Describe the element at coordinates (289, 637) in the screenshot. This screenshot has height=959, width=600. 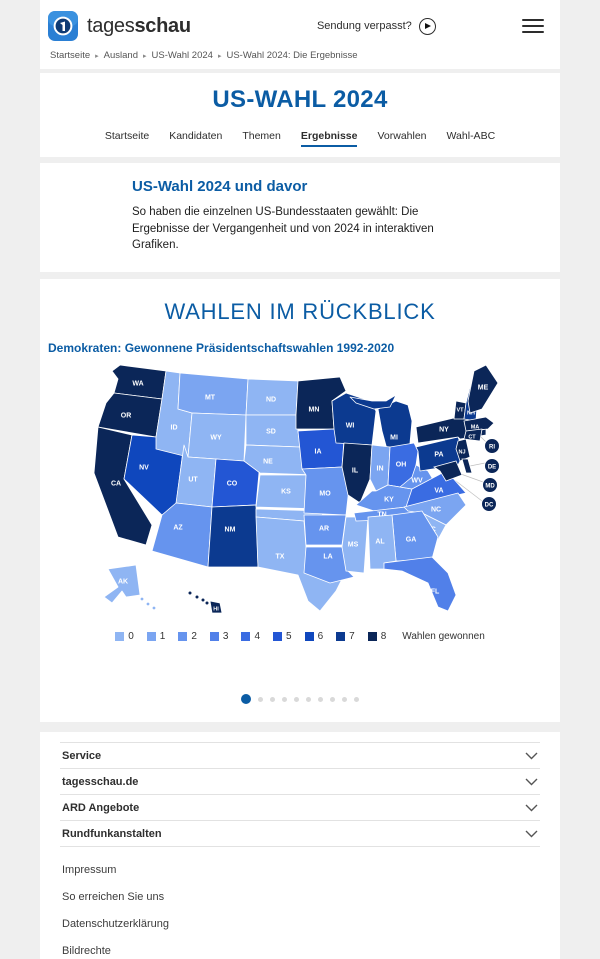
I see `legend-value: 5` at that location.